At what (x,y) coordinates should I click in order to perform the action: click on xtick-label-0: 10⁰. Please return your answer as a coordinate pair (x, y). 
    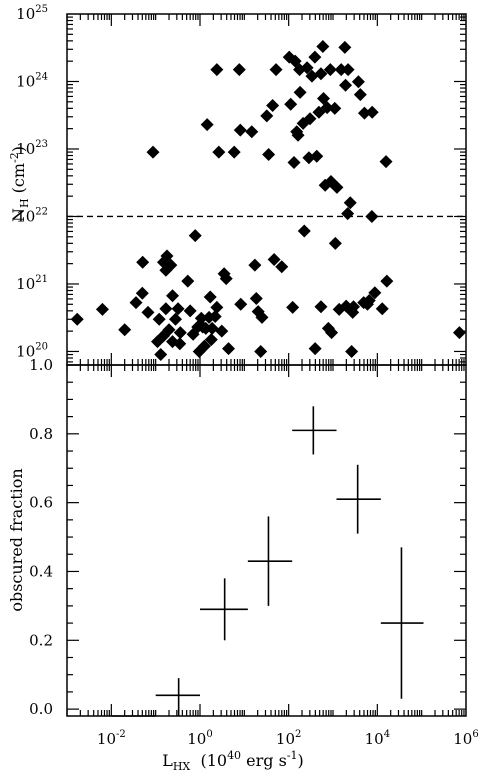
    Looking at the image, I should click on (199, 738).